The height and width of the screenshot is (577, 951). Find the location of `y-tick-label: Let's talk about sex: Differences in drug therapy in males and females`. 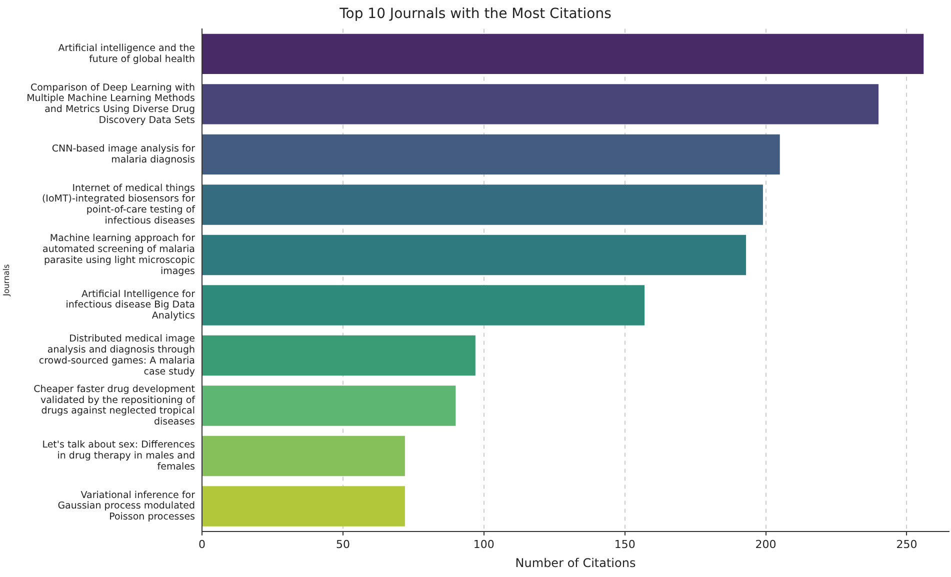

y-tick-label: Let's talk about sex: Differences in drug therapy in males and females is located at coordinates (119, 456).